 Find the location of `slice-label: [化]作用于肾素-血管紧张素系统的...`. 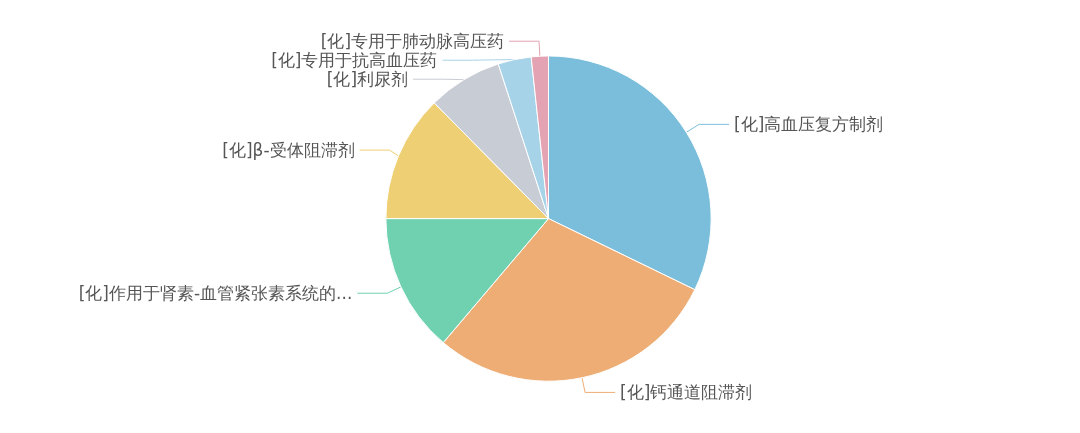

slice-label: [化]作用于肾素-血管紧张素系统的... is located at coordinates (215, 293).